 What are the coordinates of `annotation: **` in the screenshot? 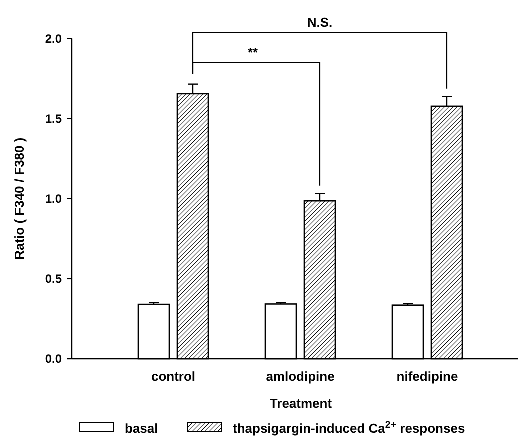 It's located at (253, 52).